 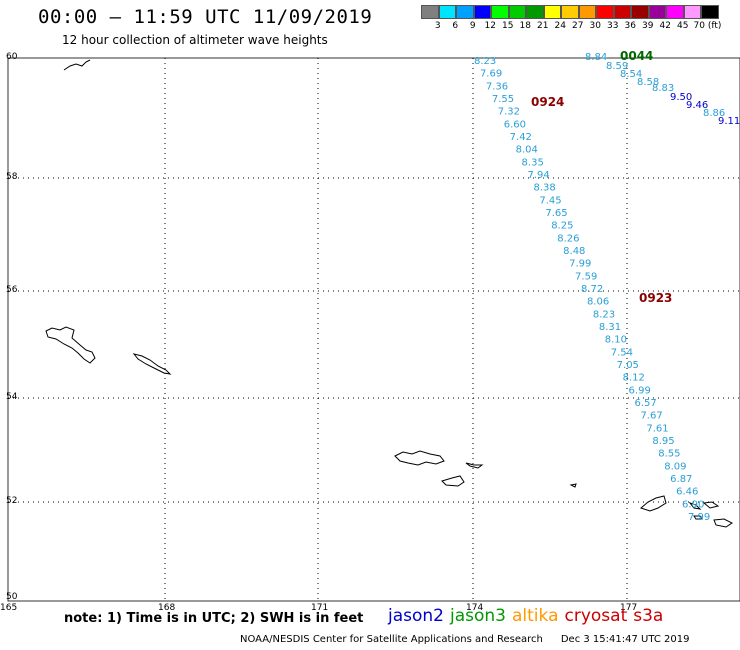 What do you see at coordinates (655, 298) in the screenshot?
I see `pass-time-label: 0923` at bounding box center [655, 298].